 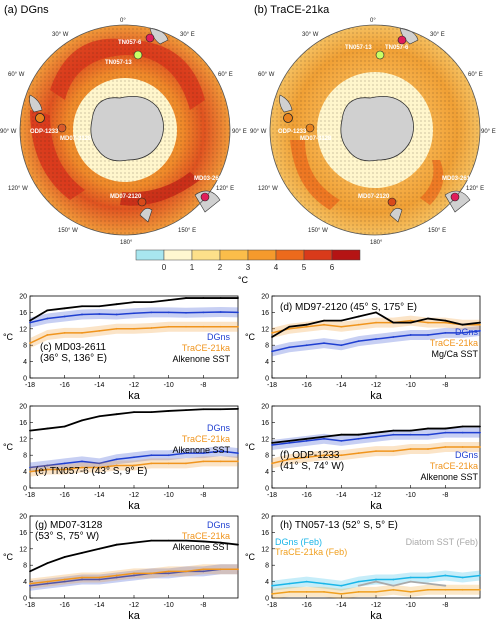 What do you see at coordinates (267, 489) in the screenshot?
I see `panel-f-ytick-label-0: 0` at bounding box center [267, 489].